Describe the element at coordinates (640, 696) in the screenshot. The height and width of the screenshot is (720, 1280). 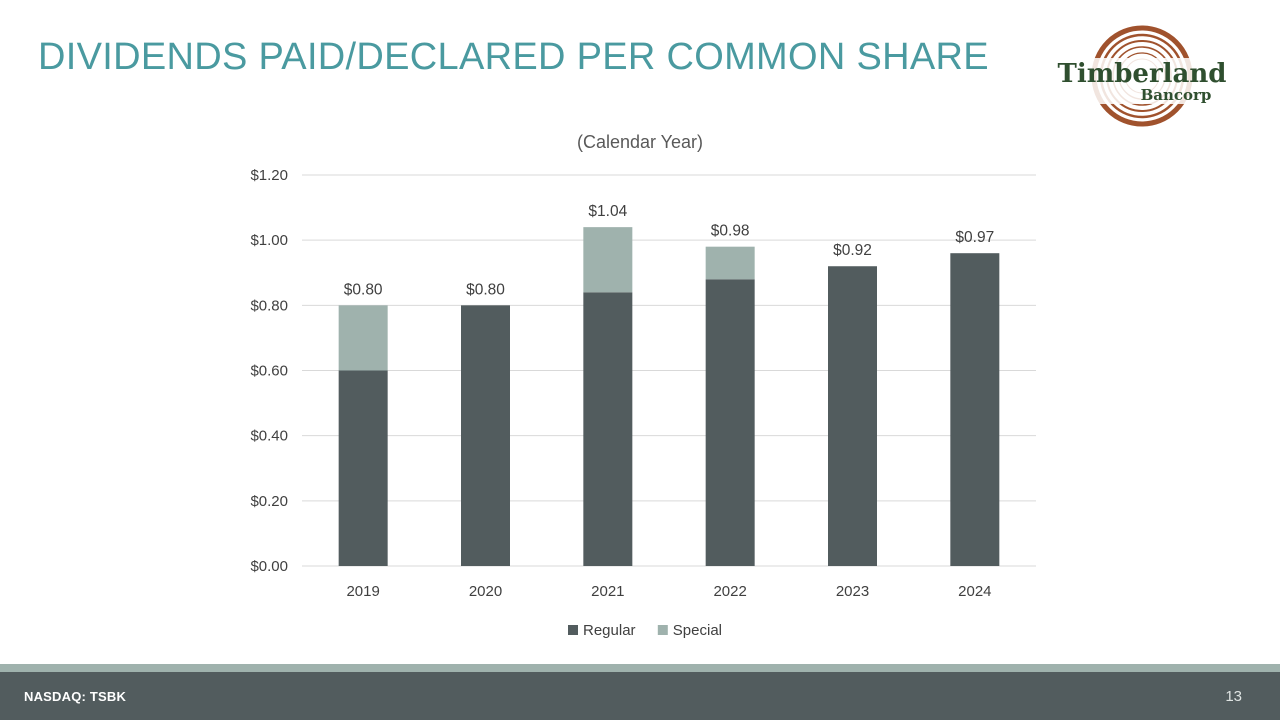
I see `footer: NASDAQ: TSBK 13` at that location.